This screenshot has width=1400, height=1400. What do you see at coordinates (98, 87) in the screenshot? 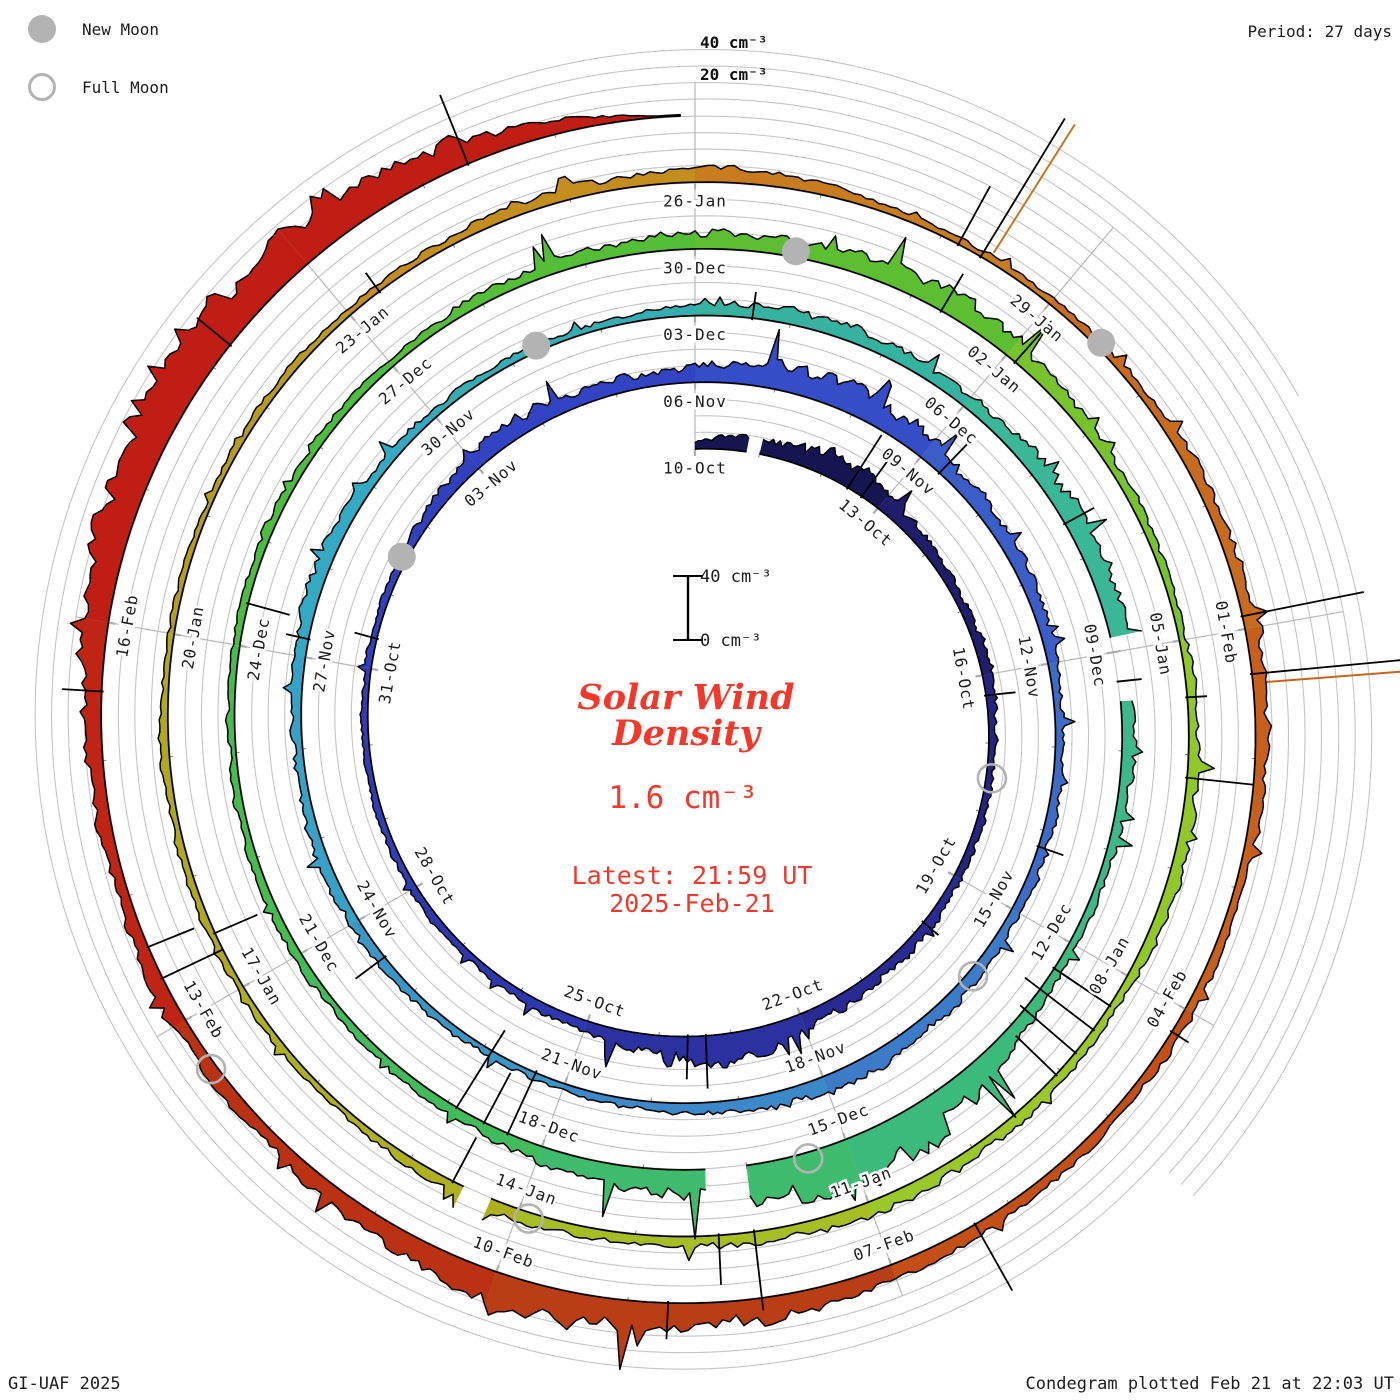
I see `legend-full-moon: Full Moon` at bounding box center [98, 87].